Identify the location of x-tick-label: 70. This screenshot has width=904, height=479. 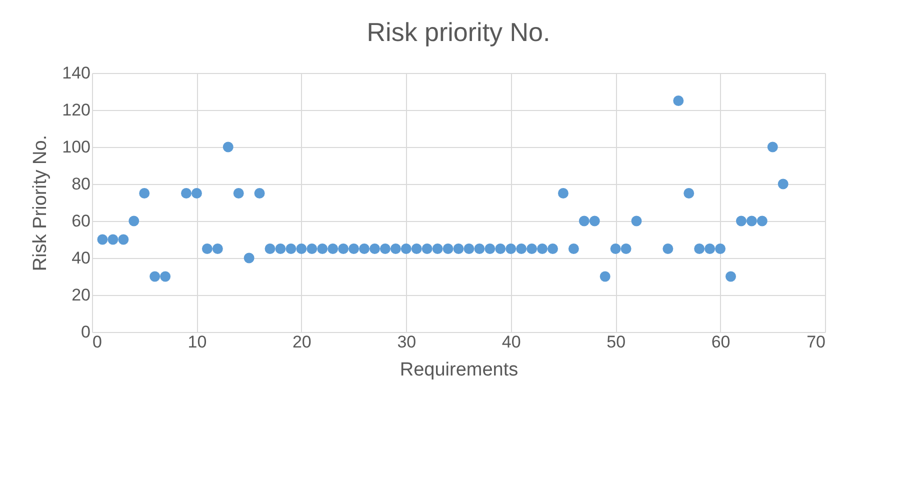
(816, 342).